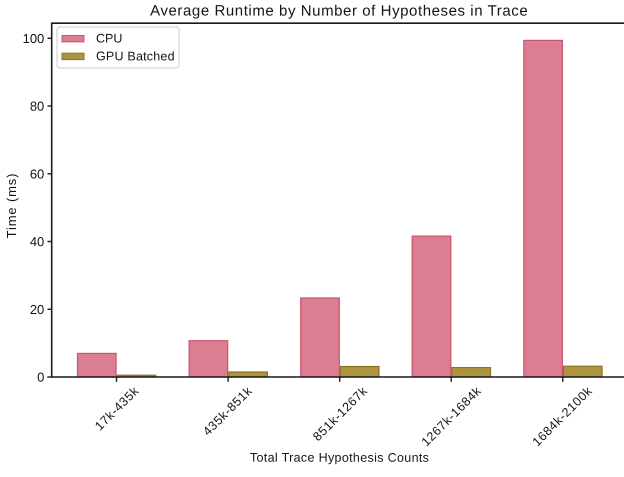 Image resolution: width=624 pixels, height=477 pixels. I want to click on svg-text: 60, so click(37, 173).